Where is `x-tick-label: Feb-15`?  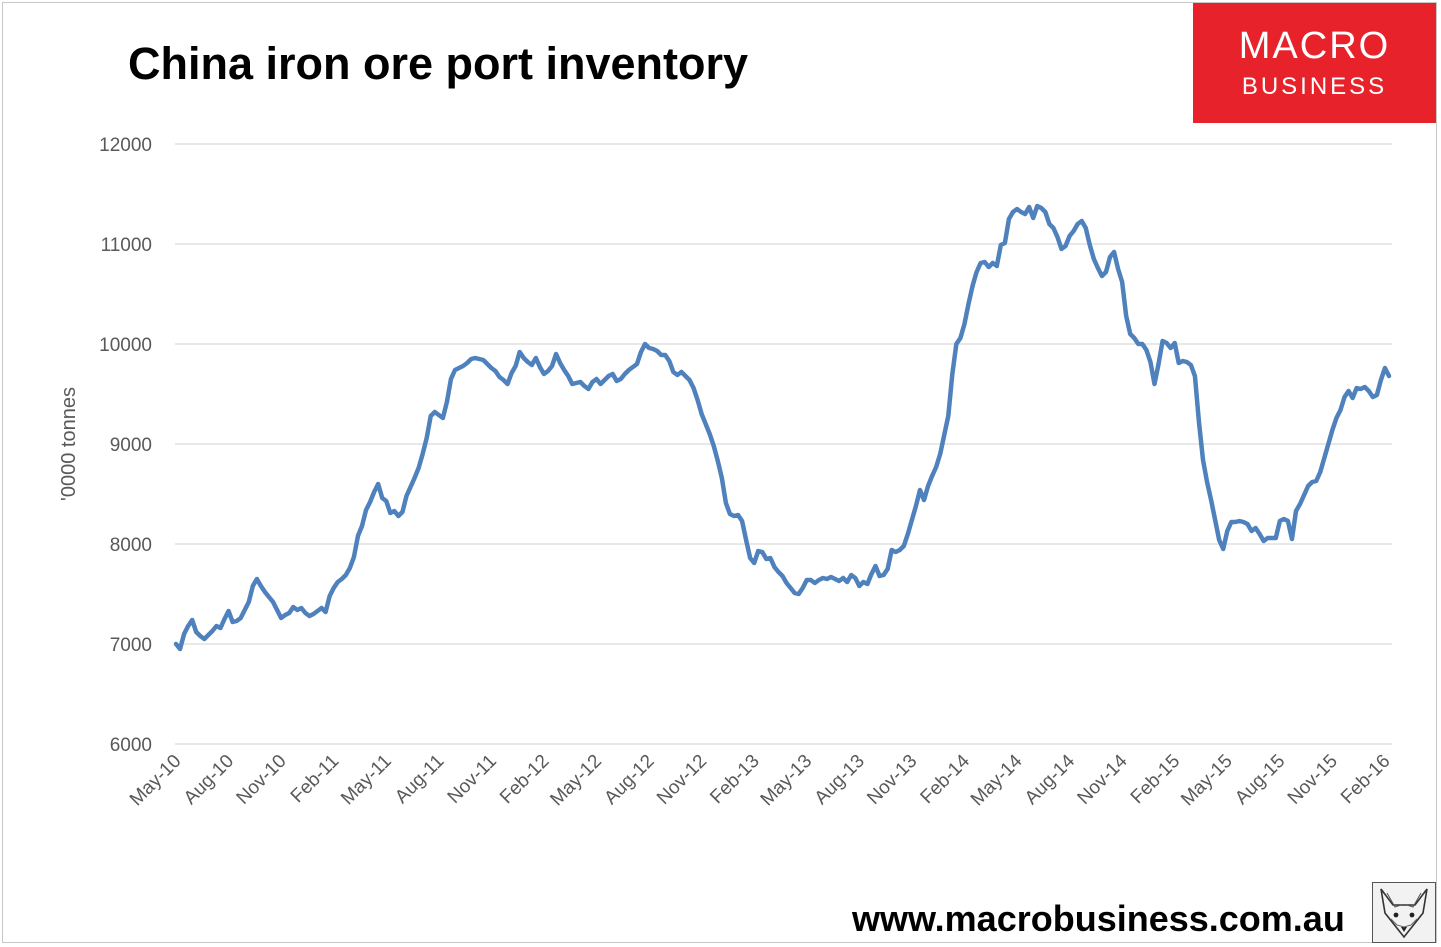
x-tick-label: Feb-15 is located at coordinates (1155, 779).